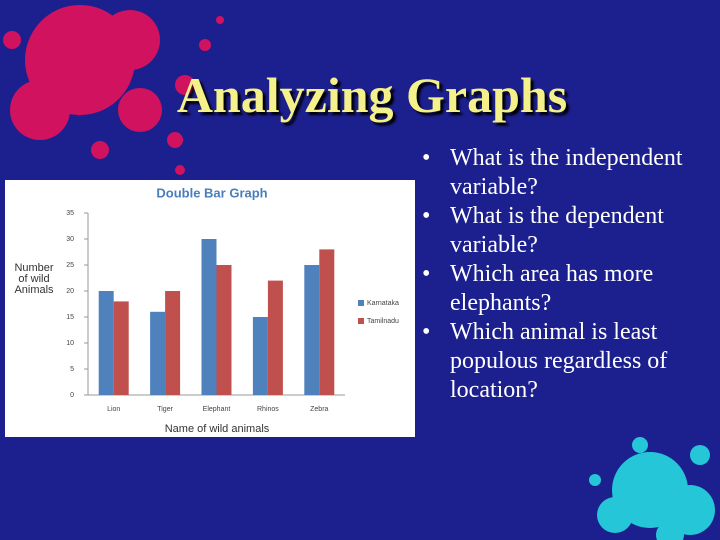 The height and width of the screenshot is (540, 720). I want to click on x-tick-label: Lion, so click(113, 409).